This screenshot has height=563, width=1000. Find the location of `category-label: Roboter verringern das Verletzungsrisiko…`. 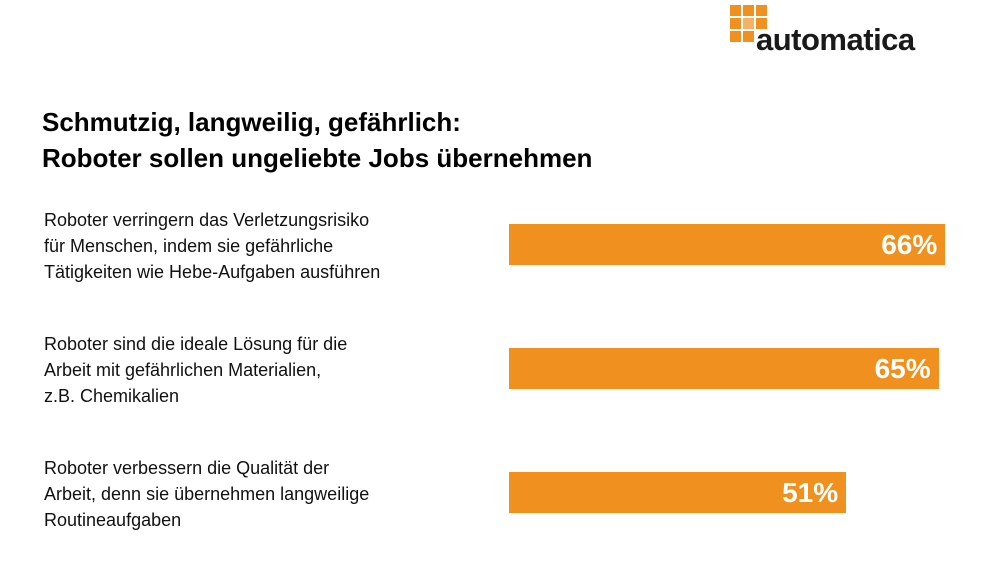

category-label: Roboter verringern das Verletzungsrisiko… is located at coordinates (212, 246).